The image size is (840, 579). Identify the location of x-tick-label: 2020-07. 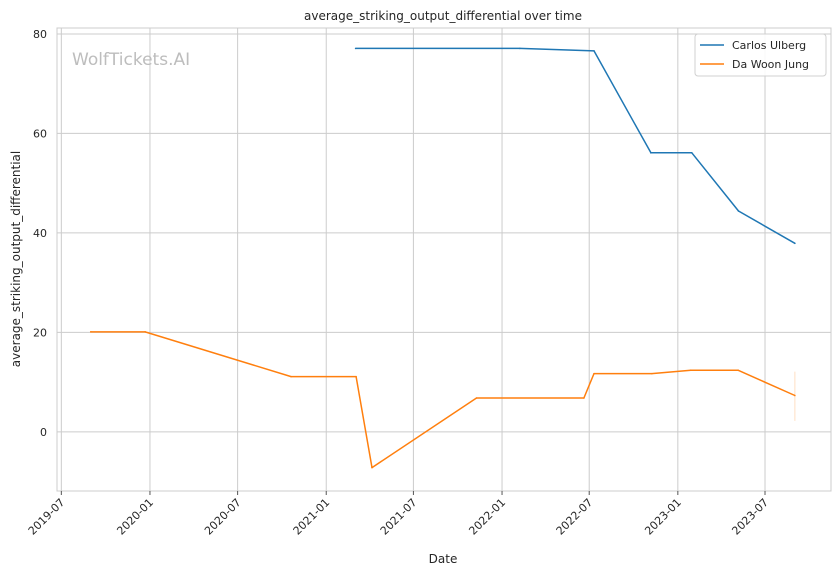
(223, 517).